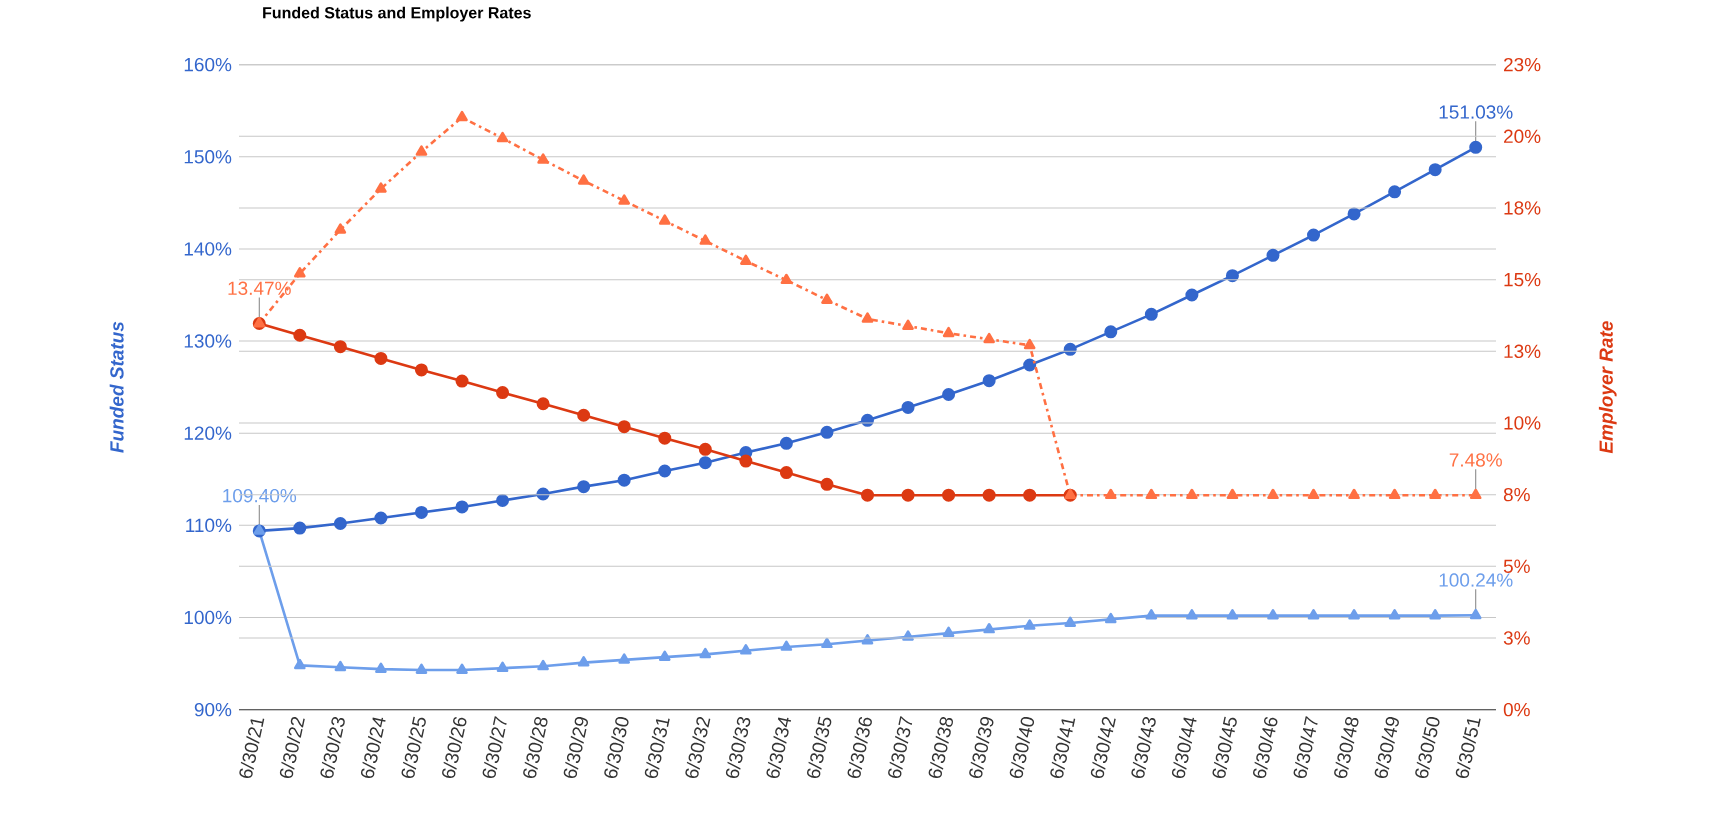  Describe the element at coordinates (208, 433) in the screenshot. I see `y-tick-label: 120%` at that location.